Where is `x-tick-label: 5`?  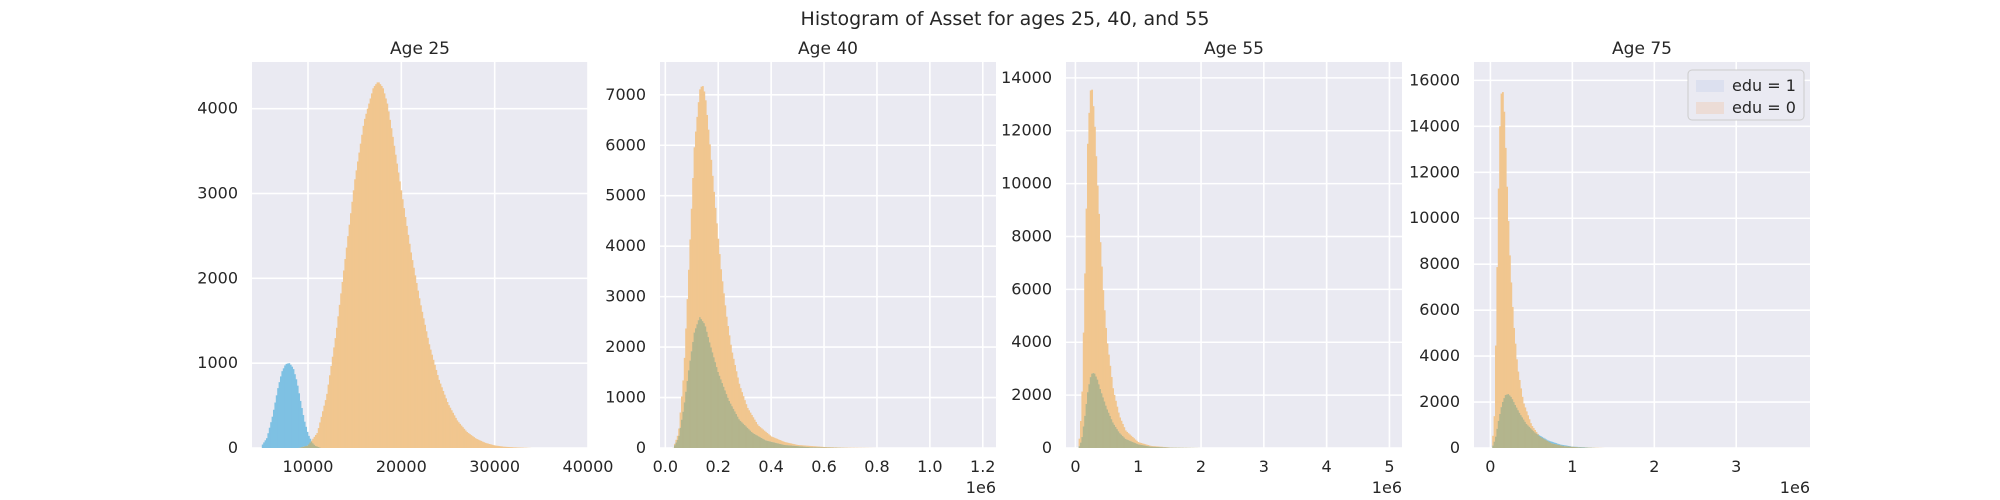
x-tick-label: 5 is located at coordinates (1389, 466).